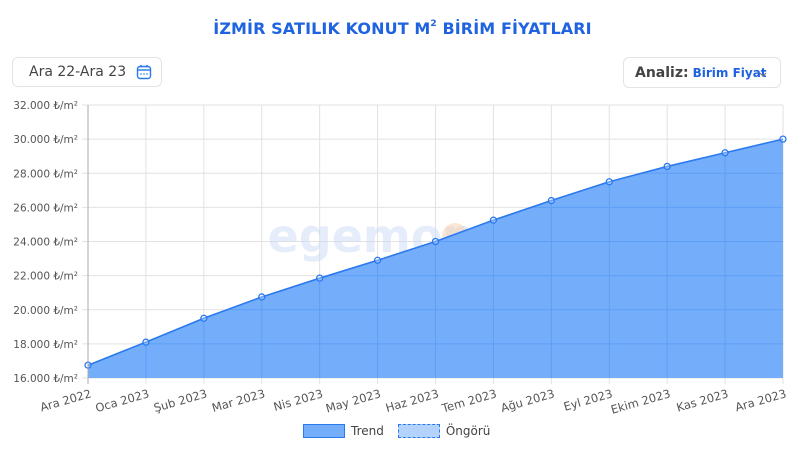  What do you see at coordinates (760, 400) in the screenshot?
I see `x-tick-label: Ara 2023` at bounding box center [760, 400].